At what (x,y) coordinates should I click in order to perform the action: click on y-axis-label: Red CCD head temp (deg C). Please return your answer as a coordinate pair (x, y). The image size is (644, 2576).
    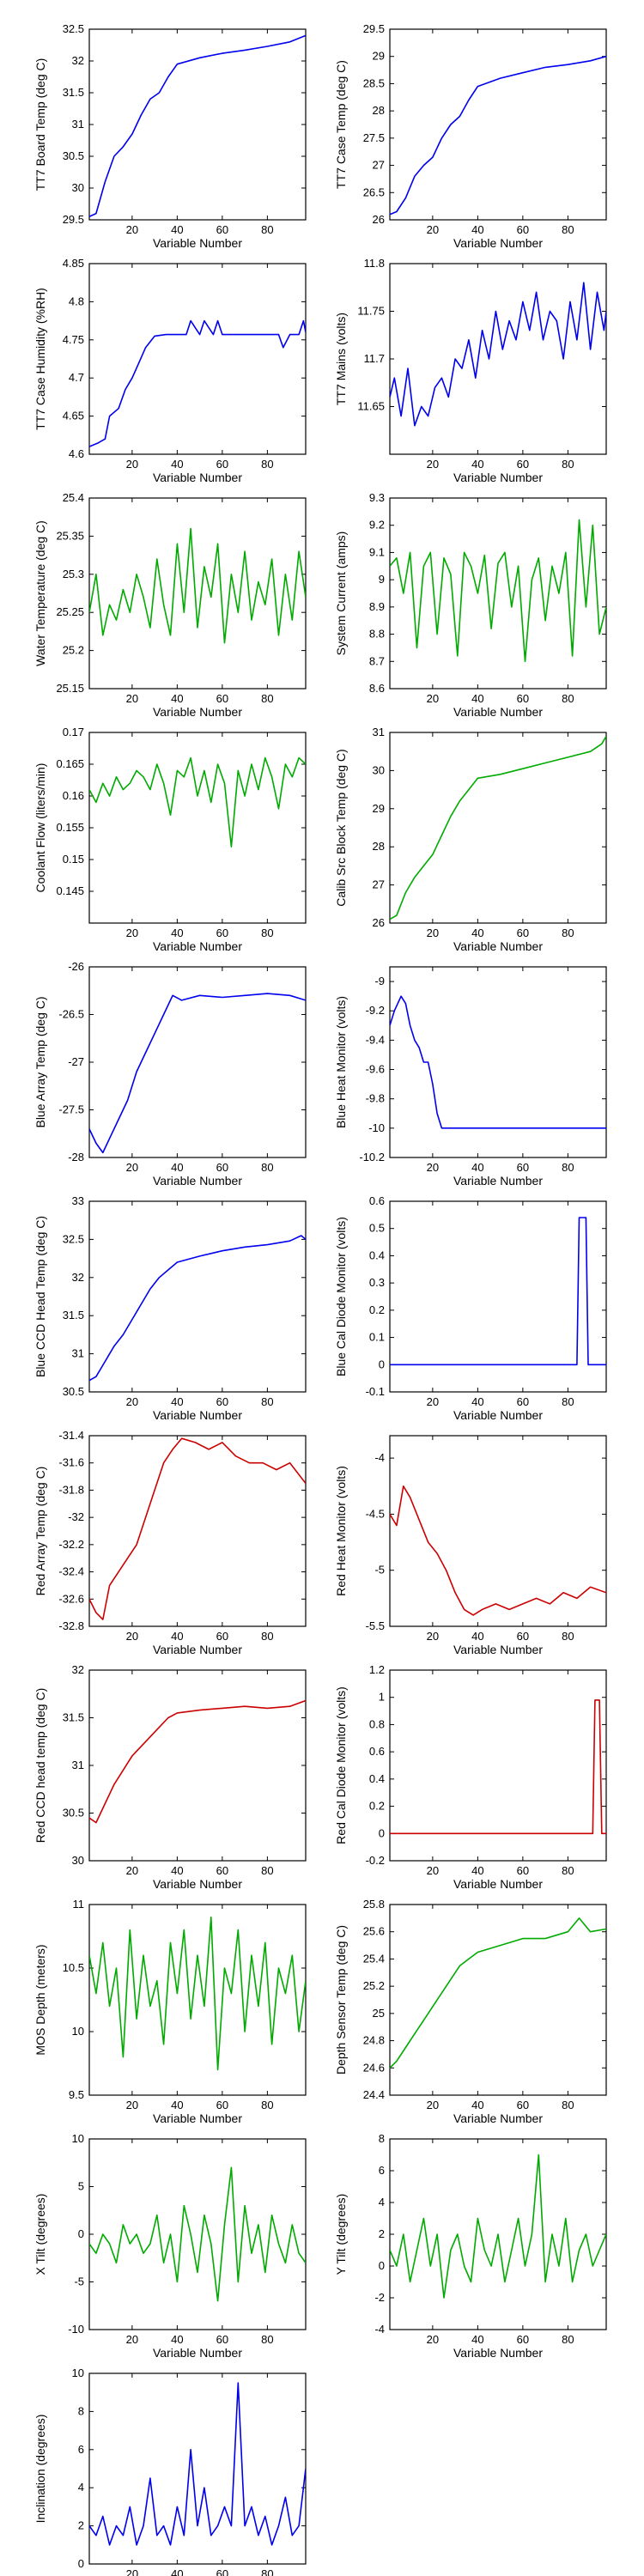
    Looking at the image, I should click on (40, 1766).